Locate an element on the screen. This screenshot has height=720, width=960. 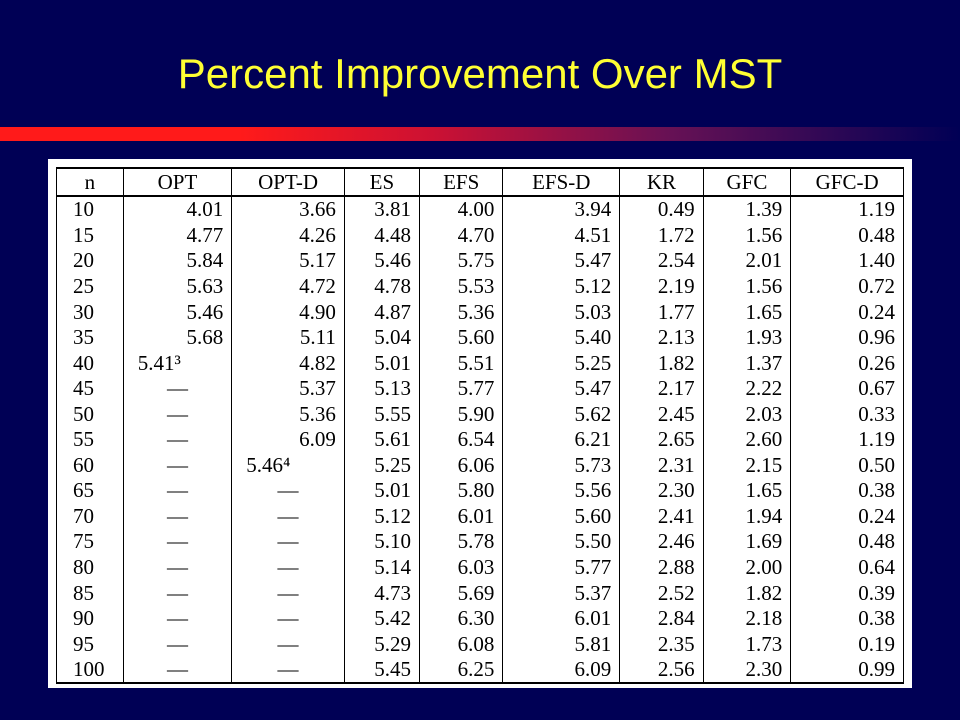
cell-opt-d: 4.72 is located at coordinates (288, 286).